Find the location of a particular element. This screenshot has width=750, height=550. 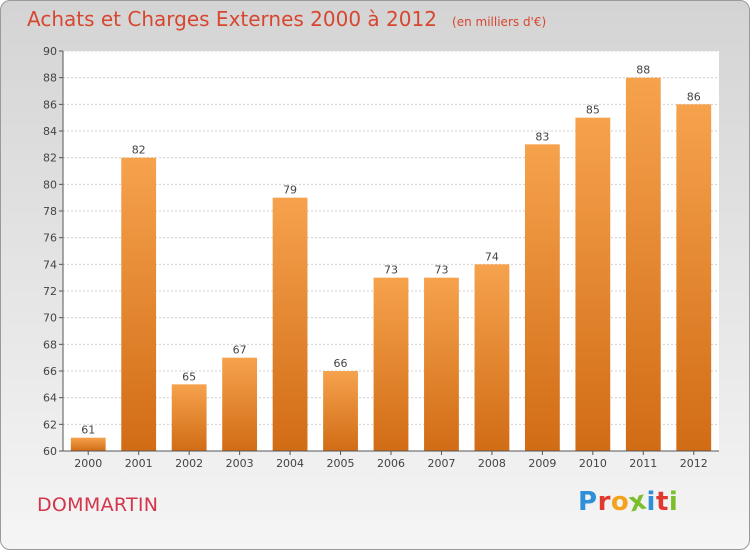

y-axis: 60 62 64 66 68 70 72 74 76 78 80 82 84 86 88 90 is located at coordinates (53, 251).